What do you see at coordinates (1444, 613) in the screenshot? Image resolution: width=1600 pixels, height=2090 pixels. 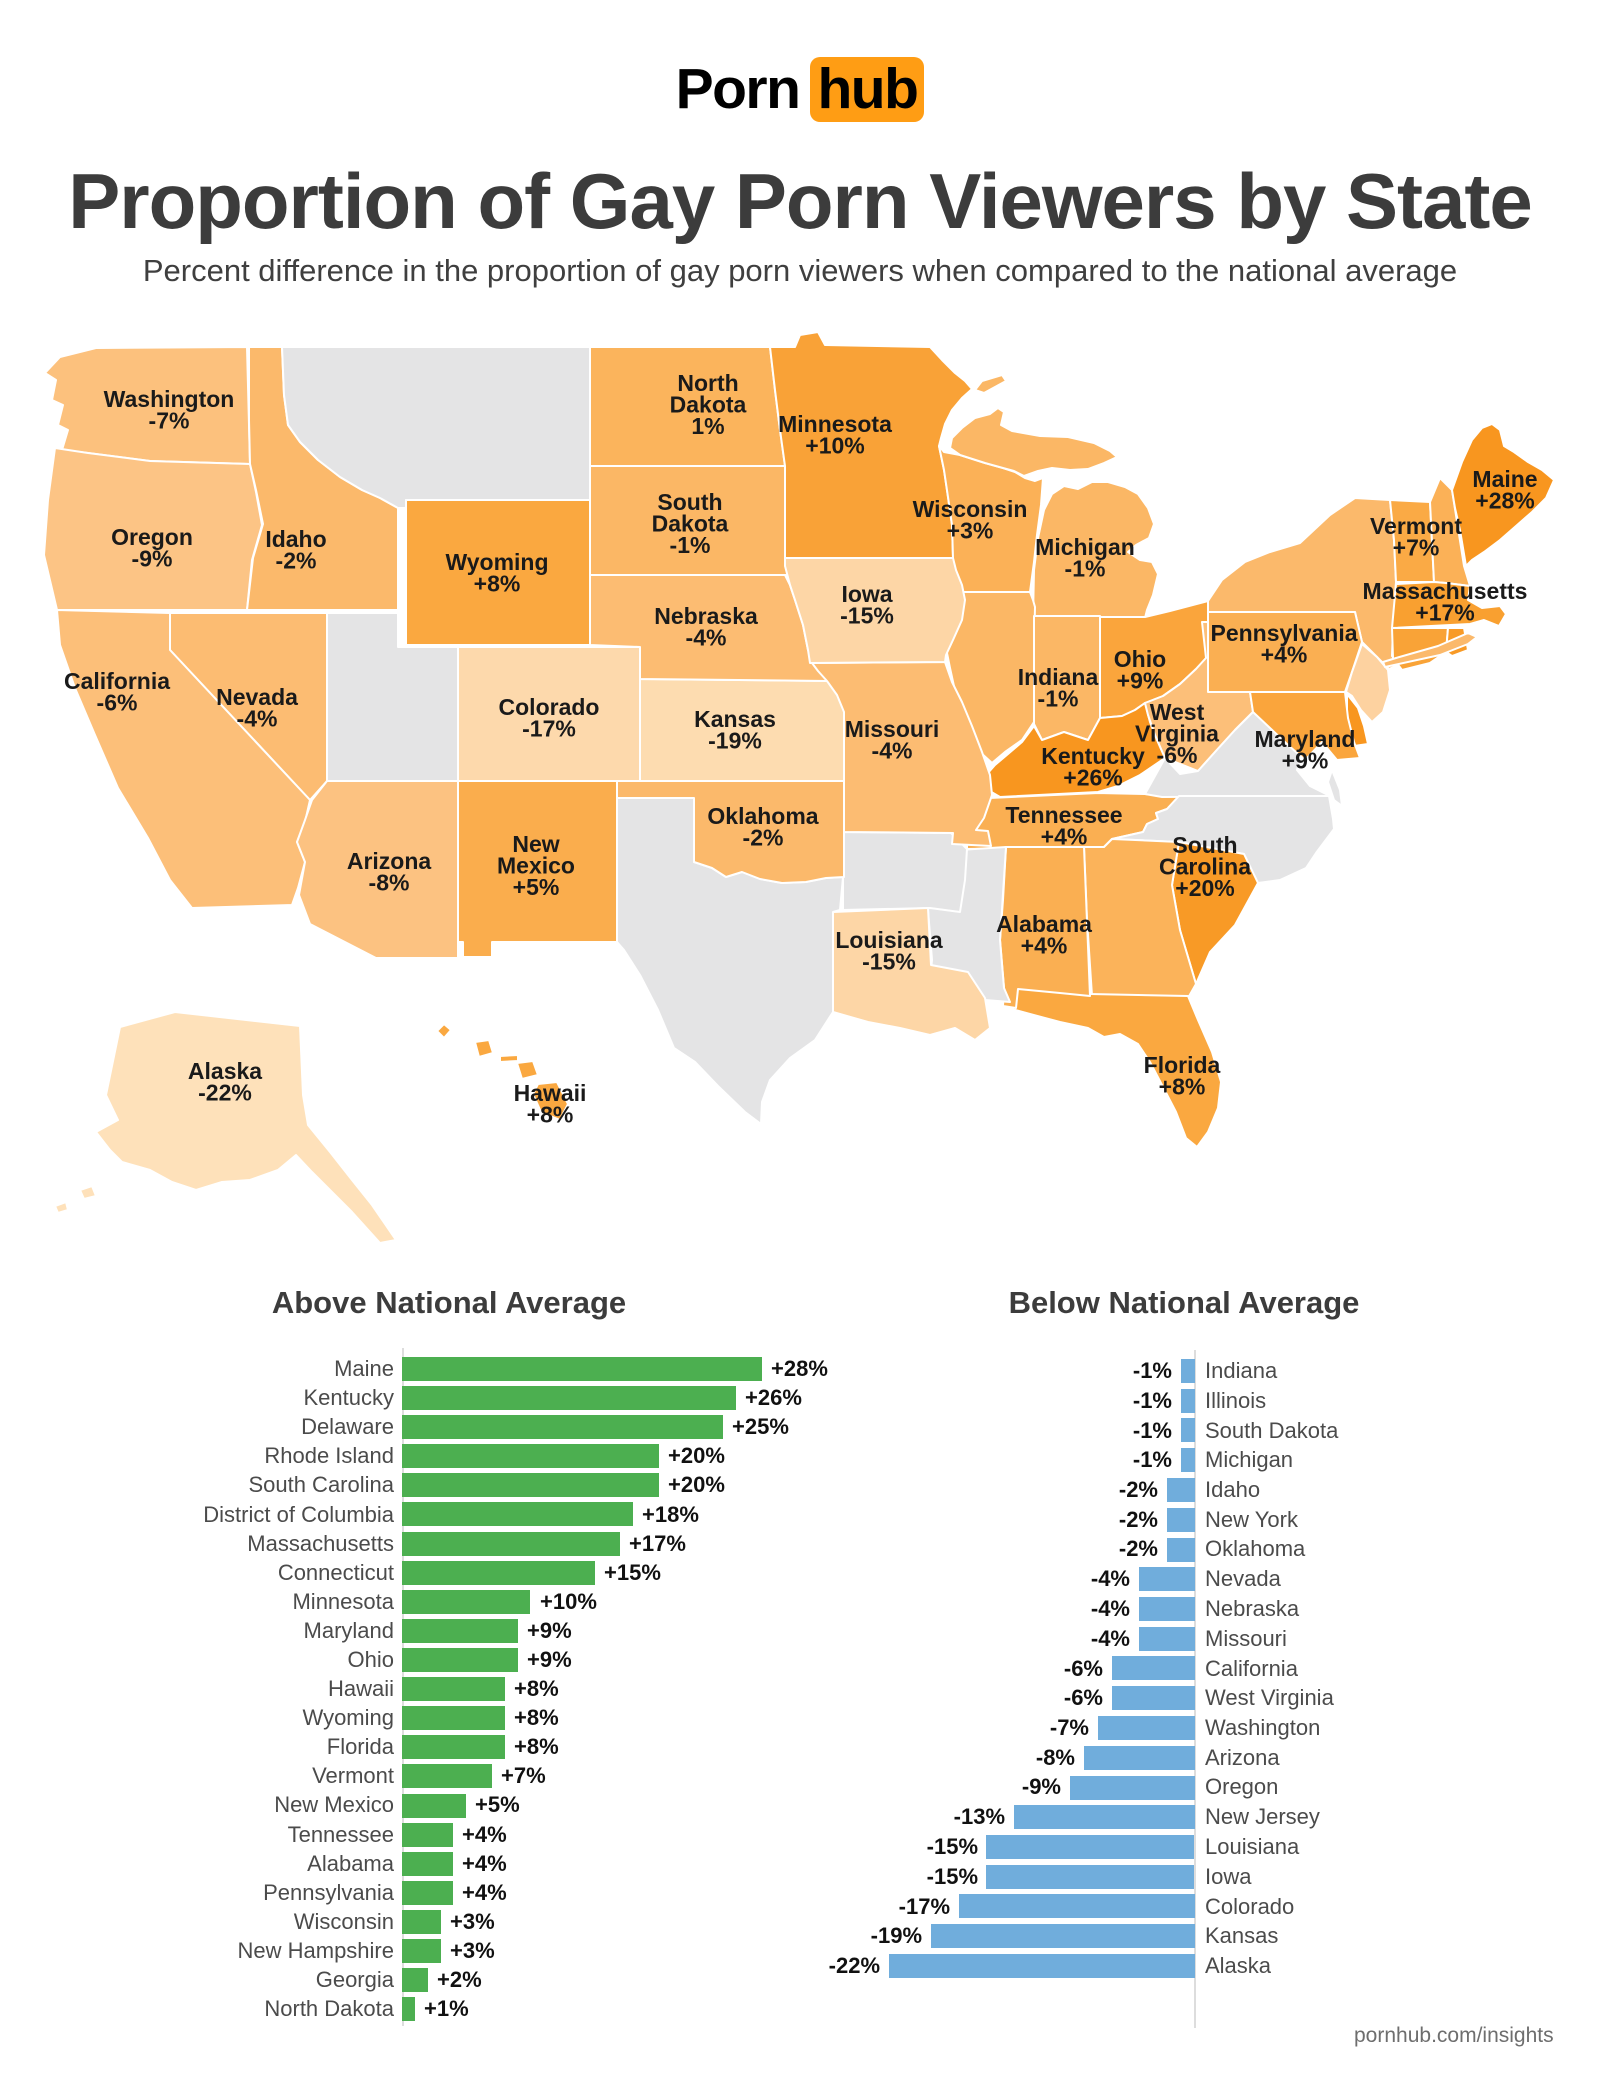 I see `svg-text: +17%` at bounding box center [1444, 613].